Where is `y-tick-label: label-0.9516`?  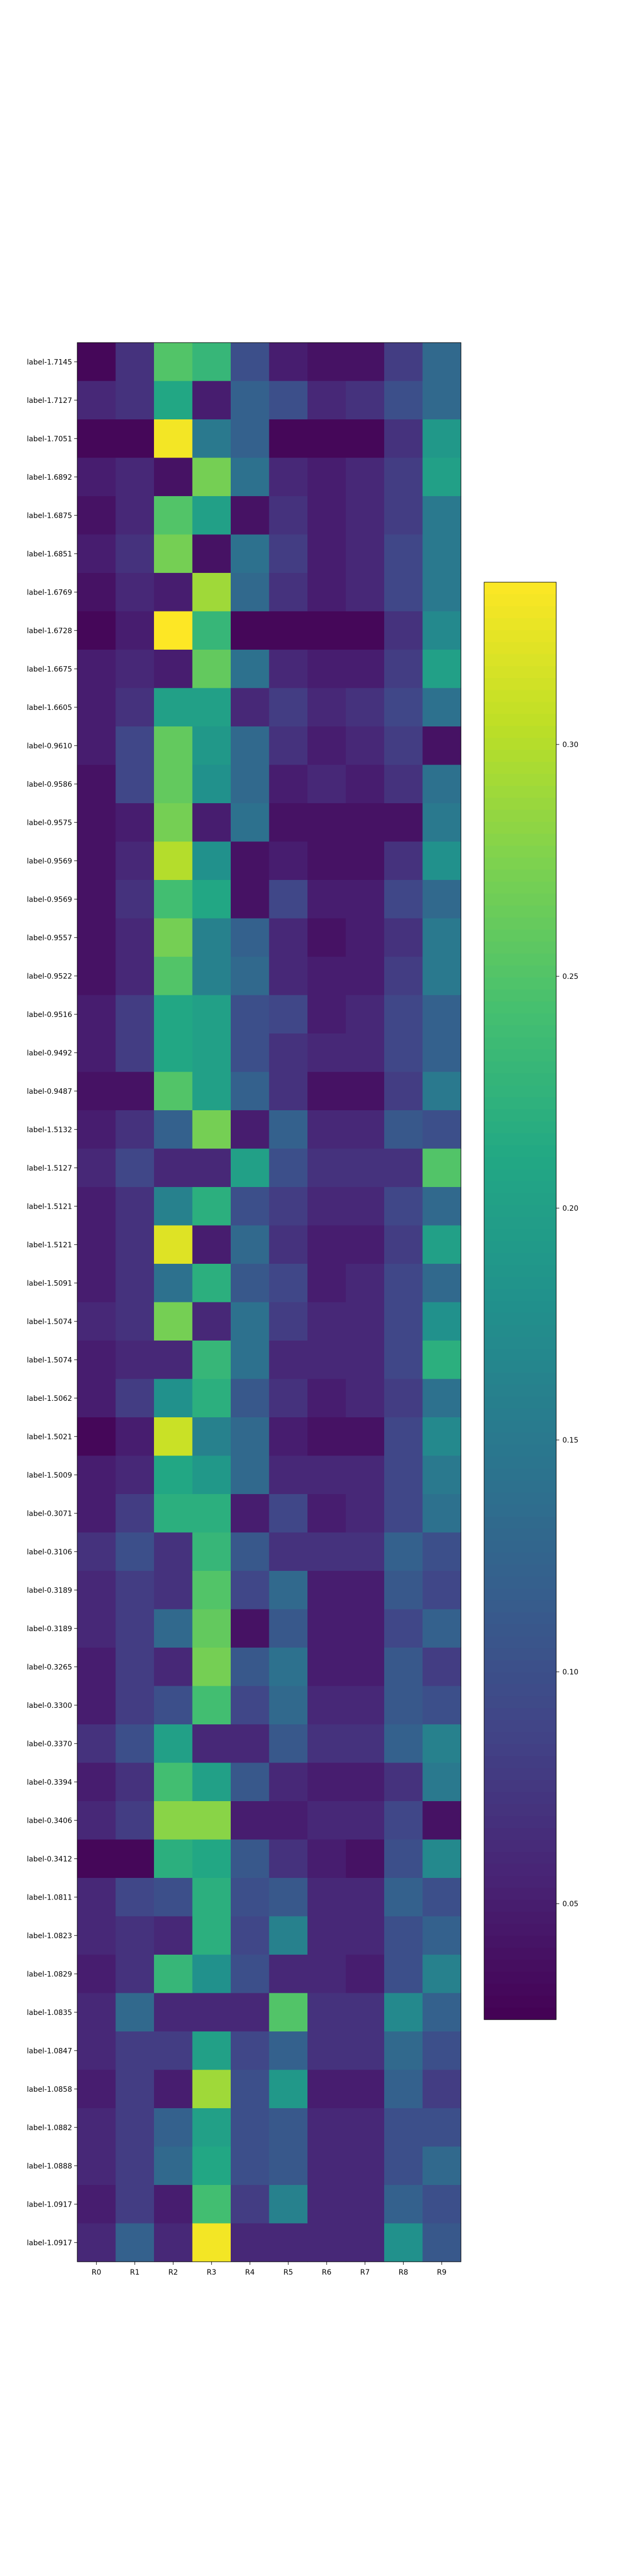
y-tick-label: label-0.9516 is located at coordinates (49, 1015).